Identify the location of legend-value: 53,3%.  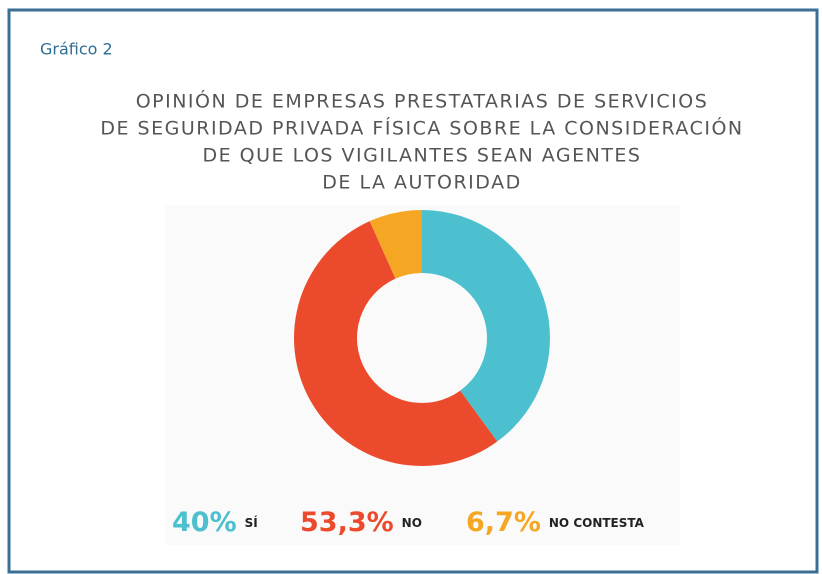
(347, 522).